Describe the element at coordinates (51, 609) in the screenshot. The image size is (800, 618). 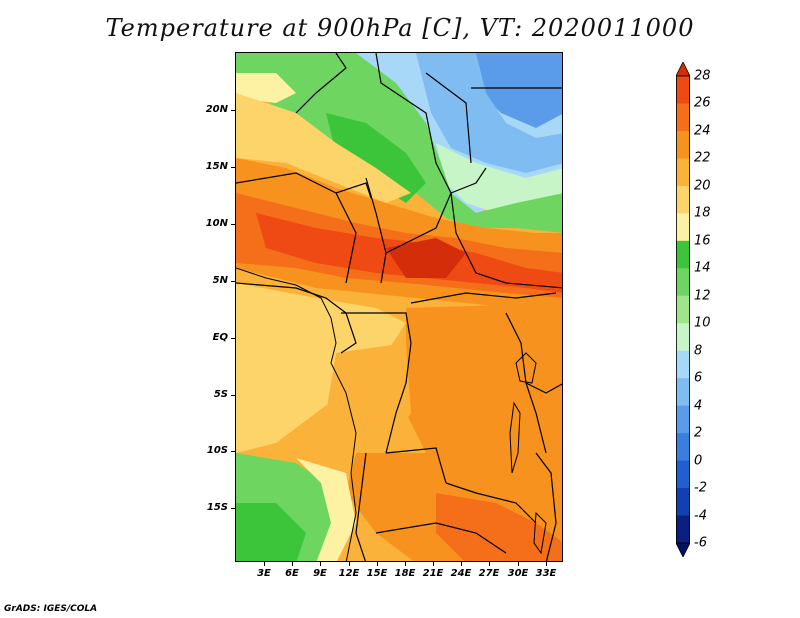
I see `footer-credit: GrADS: IGES/COLA` at that location.